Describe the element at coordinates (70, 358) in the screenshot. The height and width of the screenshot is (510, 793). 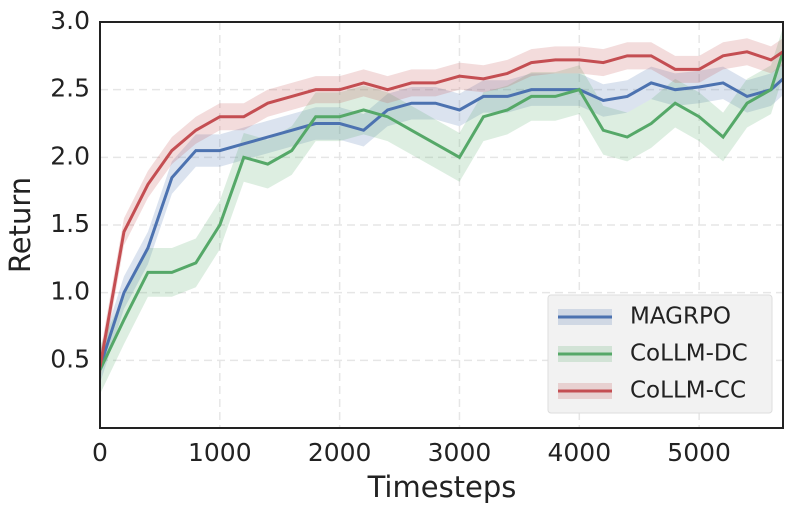
I see `y-tick-label: 0.5` at that location.